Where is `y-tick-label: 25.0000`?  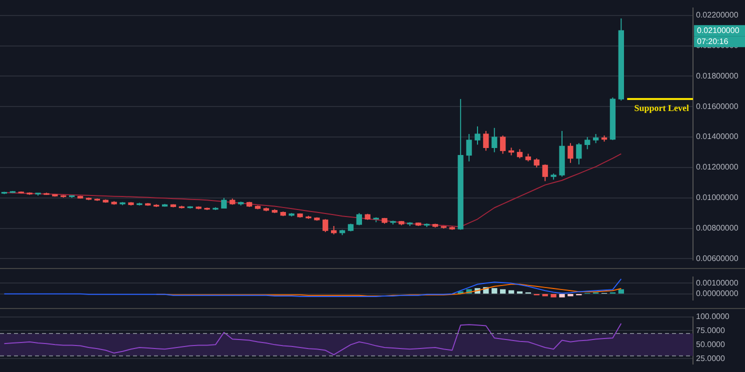 y-tick-label: 25.0000 is located at coordinates (711, 358).